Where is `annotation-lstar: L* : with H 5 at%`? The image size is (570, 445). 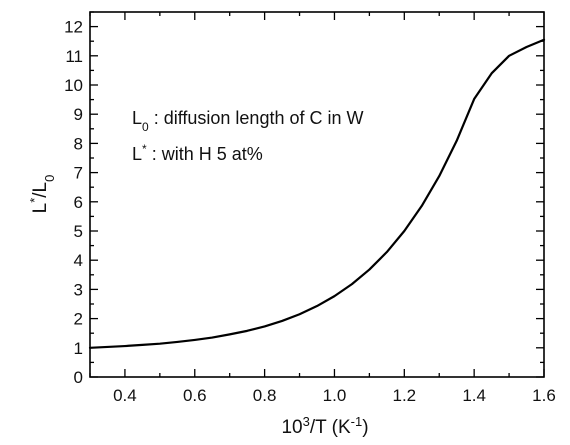
annotation-lstar: L* : with H 5 at% is located at coordinates (197, 153).